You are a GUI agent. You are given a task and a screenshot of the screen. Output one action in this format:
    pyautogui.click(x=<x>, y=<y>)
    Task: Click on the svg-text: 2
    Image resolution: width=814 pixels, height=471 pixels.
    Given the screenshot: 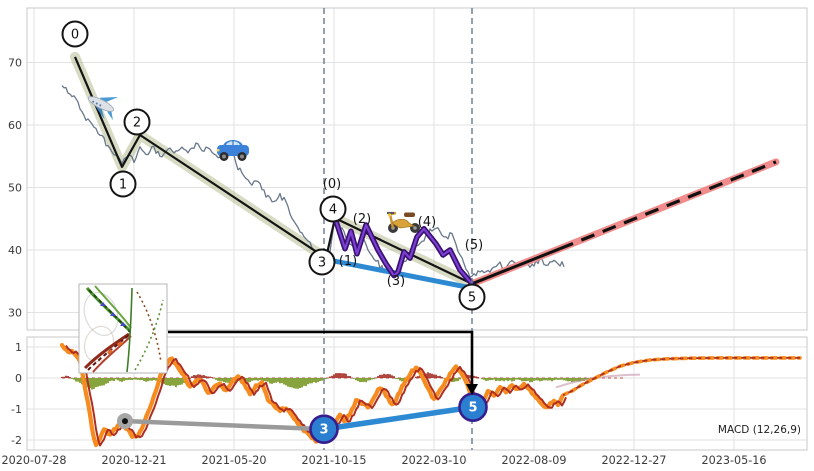 What is the action you would take?
    pyautogui.click(x=137, y=123)
    